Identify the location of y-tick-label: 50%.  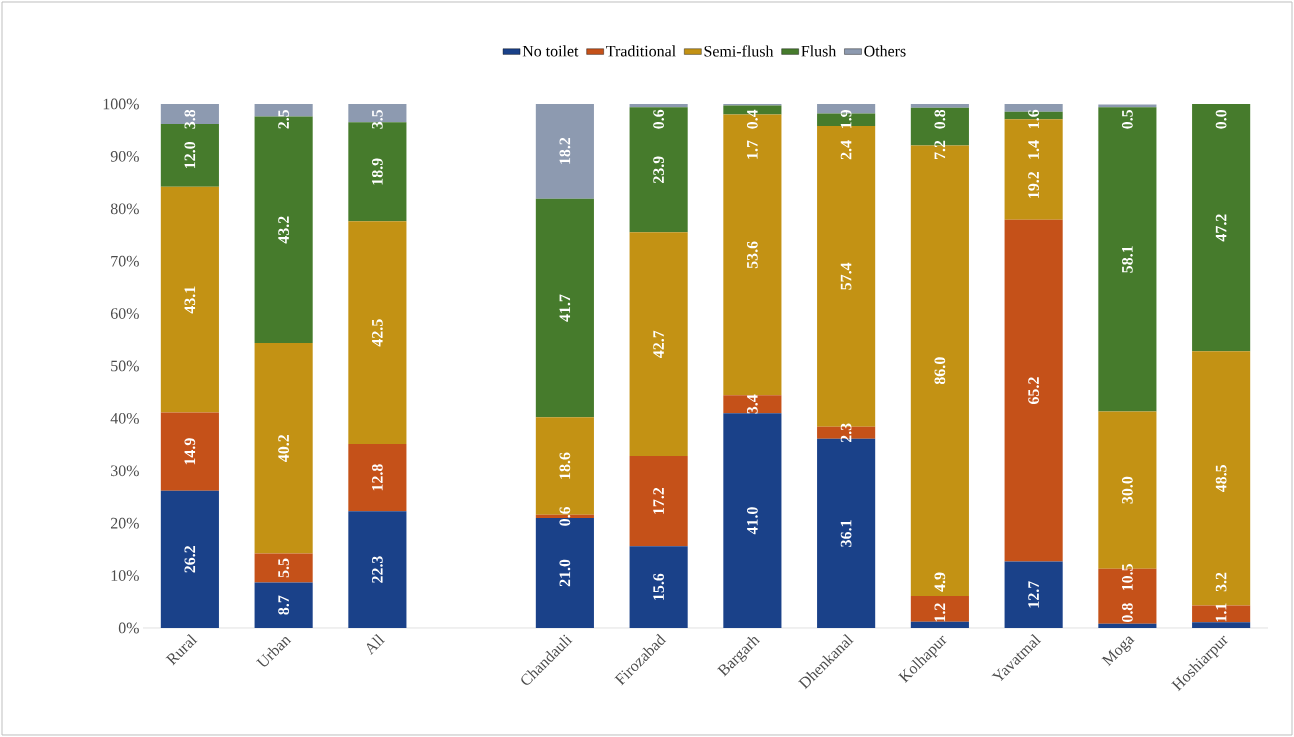
(125, 366).